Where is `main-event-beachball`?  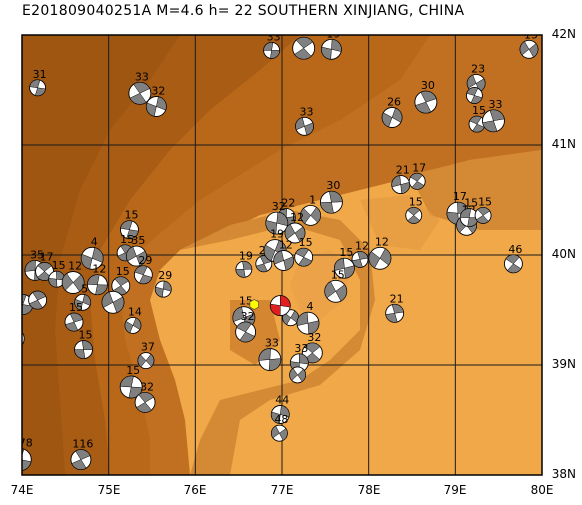
main-event-beachball is located at coordinates (280, 306).